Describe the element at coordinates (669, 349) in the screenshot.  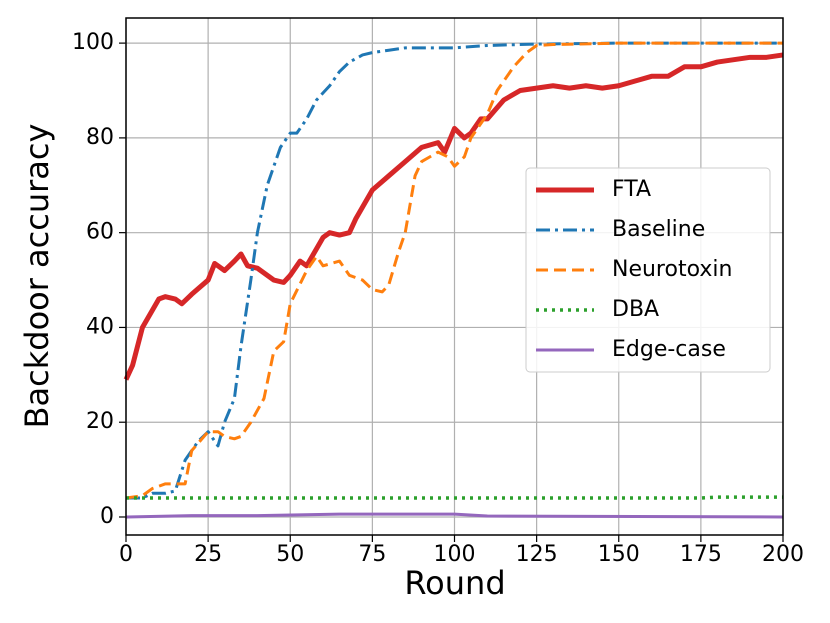
I see `legend-label: Edge-case` at that location.